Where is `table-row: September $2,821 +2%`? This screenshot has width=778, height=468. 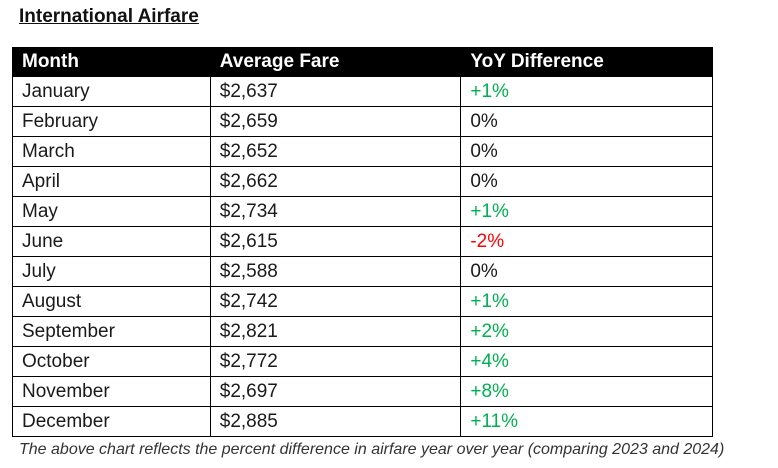
table-row: September $2,821 +2% is located at coordinates (362, 331).